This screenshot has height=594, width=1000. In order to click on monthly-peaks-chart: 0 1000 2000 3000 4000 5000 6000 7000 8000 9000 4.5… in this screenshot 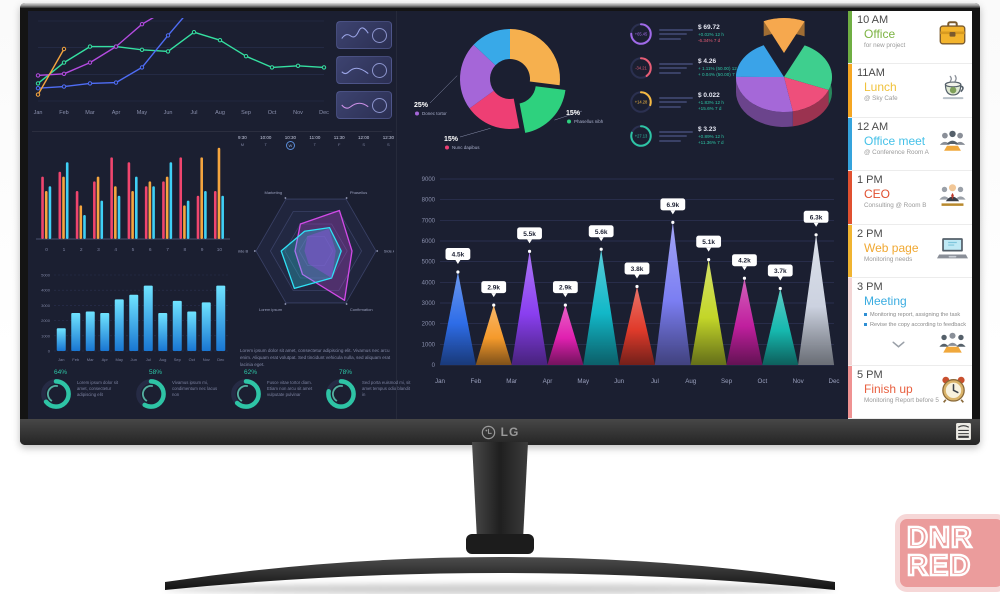, I will do `click(631, 281)`.